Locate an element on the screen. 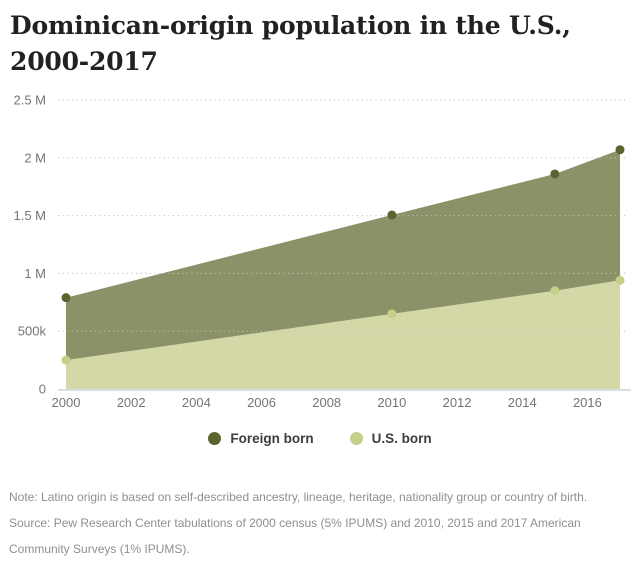  legend-item-us-born: U.S. born is located at coordinates (390, 438).